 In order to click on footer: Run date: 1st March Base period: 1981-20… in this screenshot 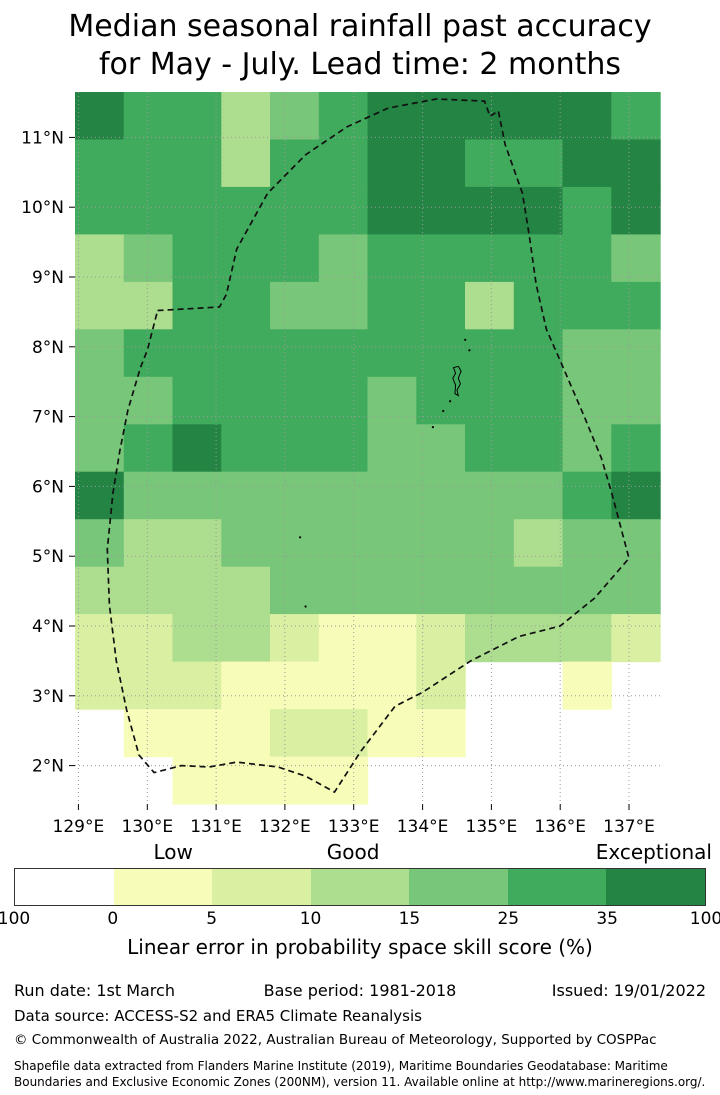, I will do `click(360, 1035)`.